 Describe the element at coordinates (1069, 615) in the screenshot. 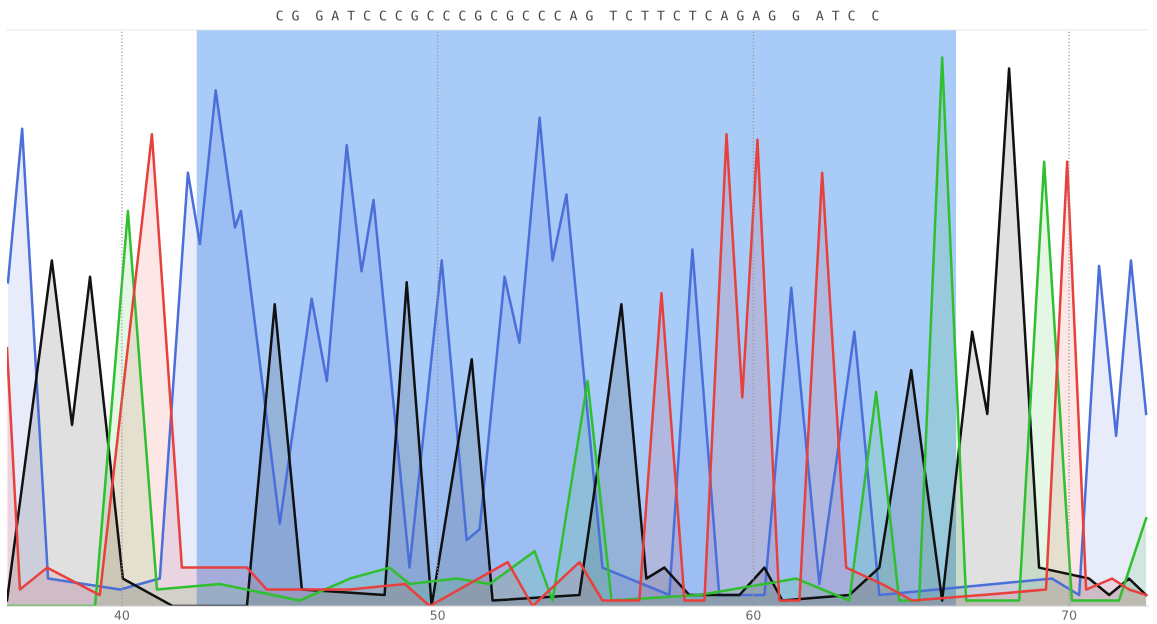

I see `x-tick-label: 70` at that location.